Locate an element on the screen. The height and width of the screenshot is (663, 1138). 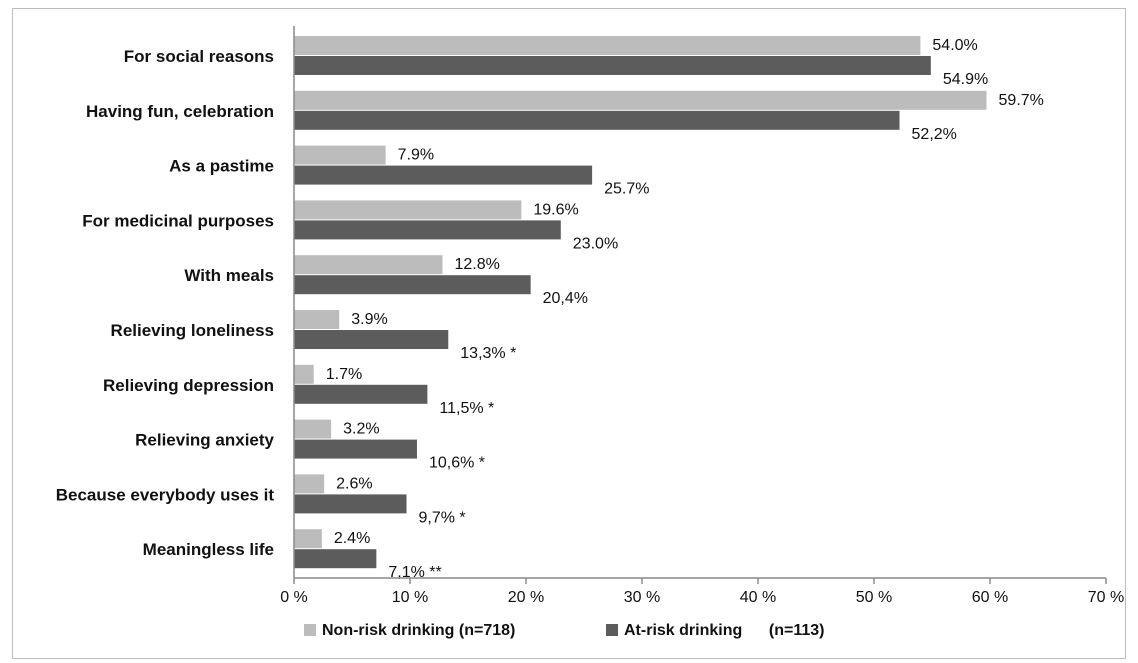
value-label: 23.0% is located at coordinates (595, 243).